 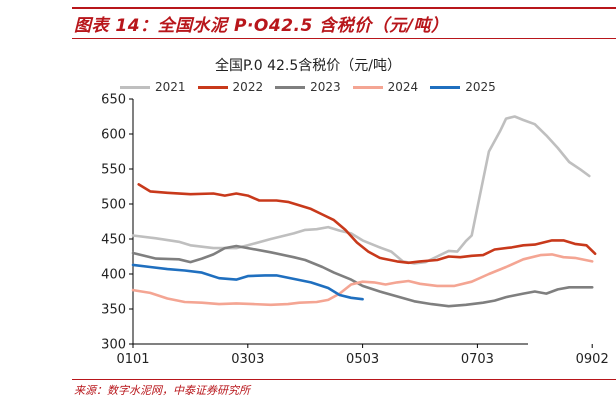 I want to click on chart-legend: 2021 2022 2023 2024 2025, so click(x=314, y=87).